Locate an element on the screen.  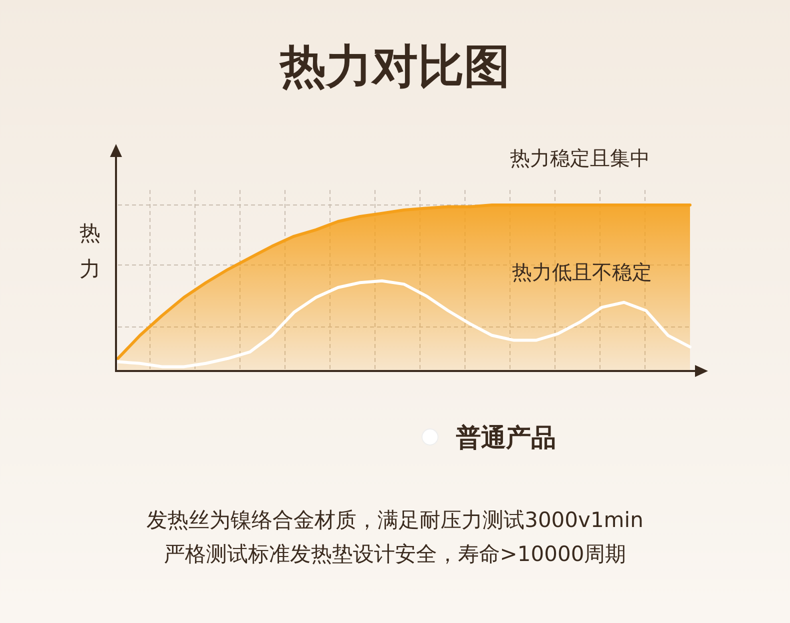
legend-label: 普通产品 is located at coordinates (505, 437).